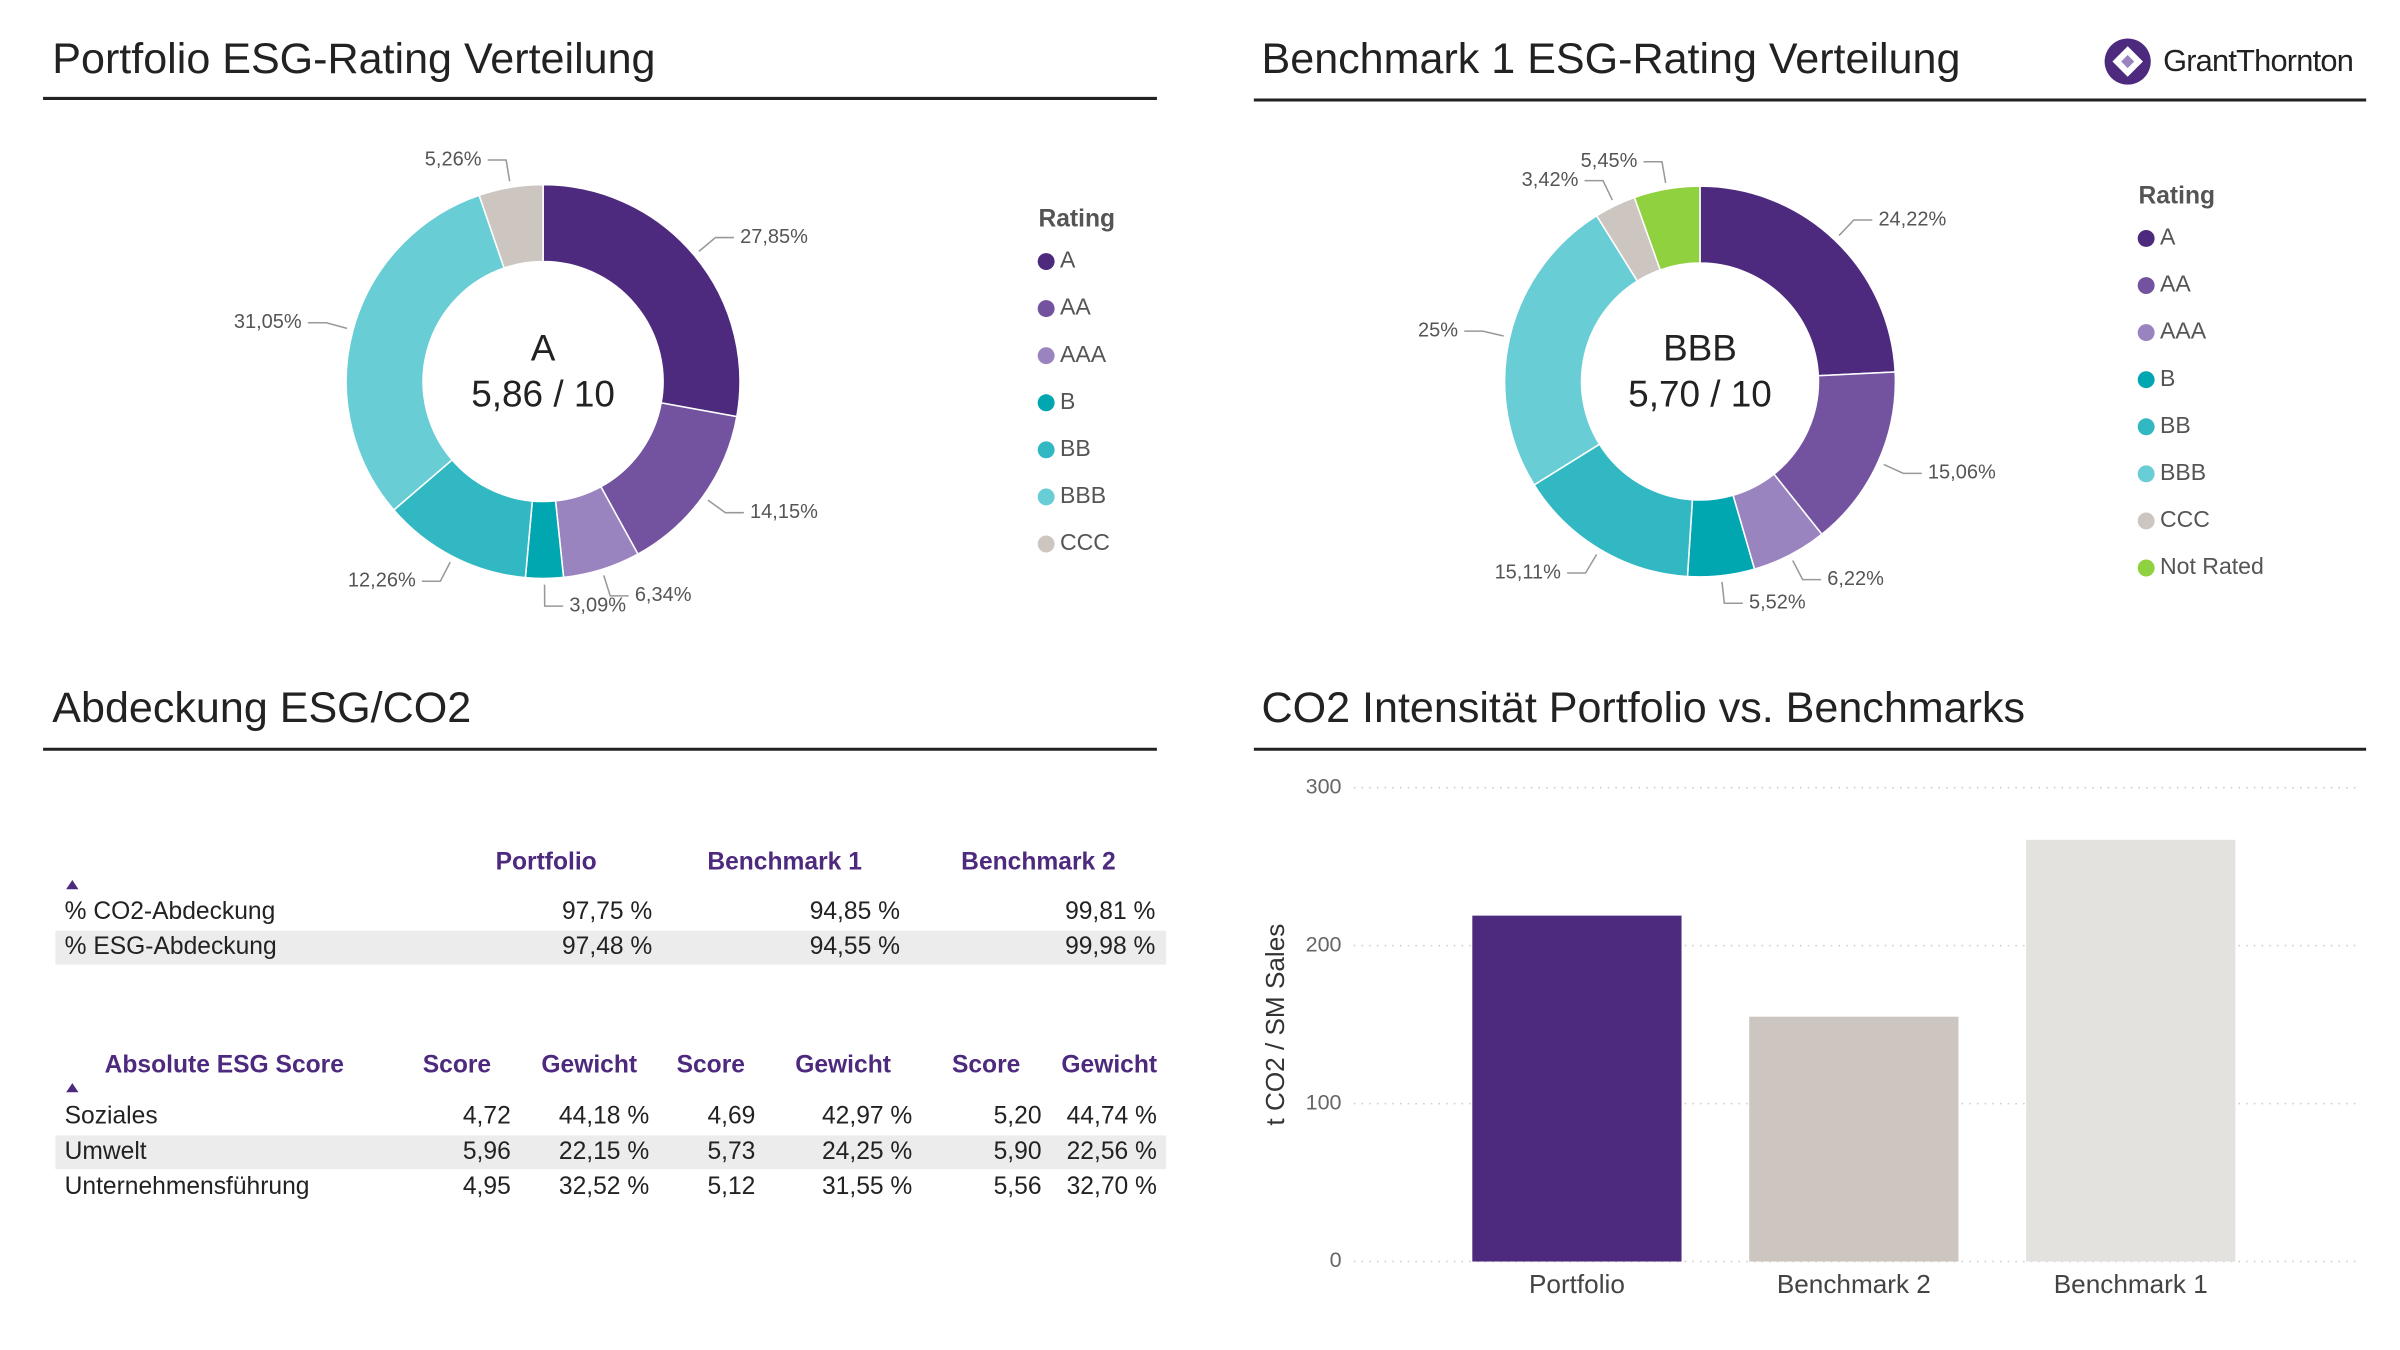 This screenshot has width=2400, height=1350. What do you see at coordinates (187, 1186) in the screenshot?
I see `row-label: Unternehmensführung` at bounding box center [187, 1186].